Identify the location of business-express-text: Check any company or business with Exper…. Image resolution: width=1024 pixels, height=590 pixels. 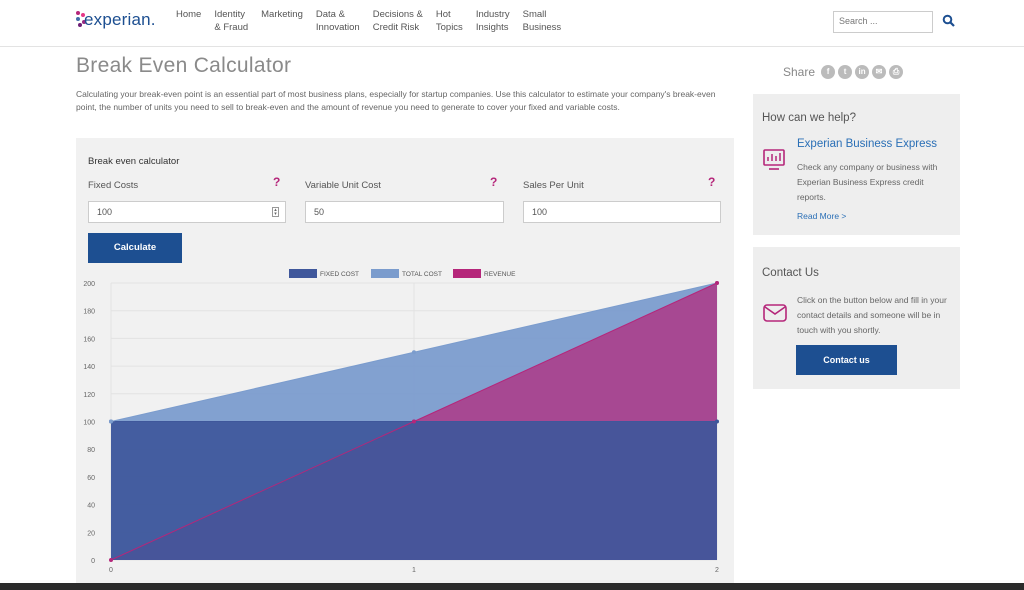
(867, 182).